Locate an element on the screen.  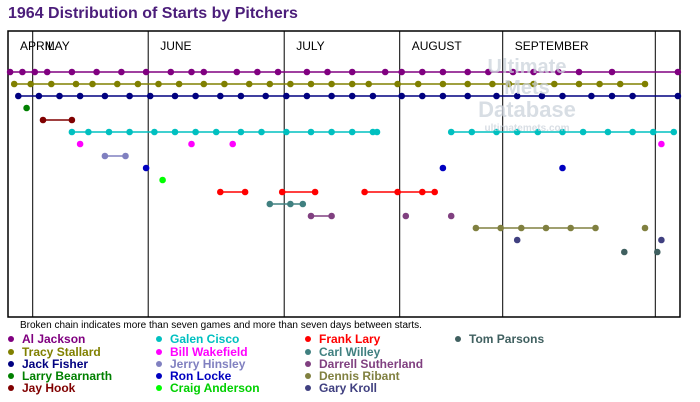
series-larry-bearnarth is located at coordinates (26, 108).